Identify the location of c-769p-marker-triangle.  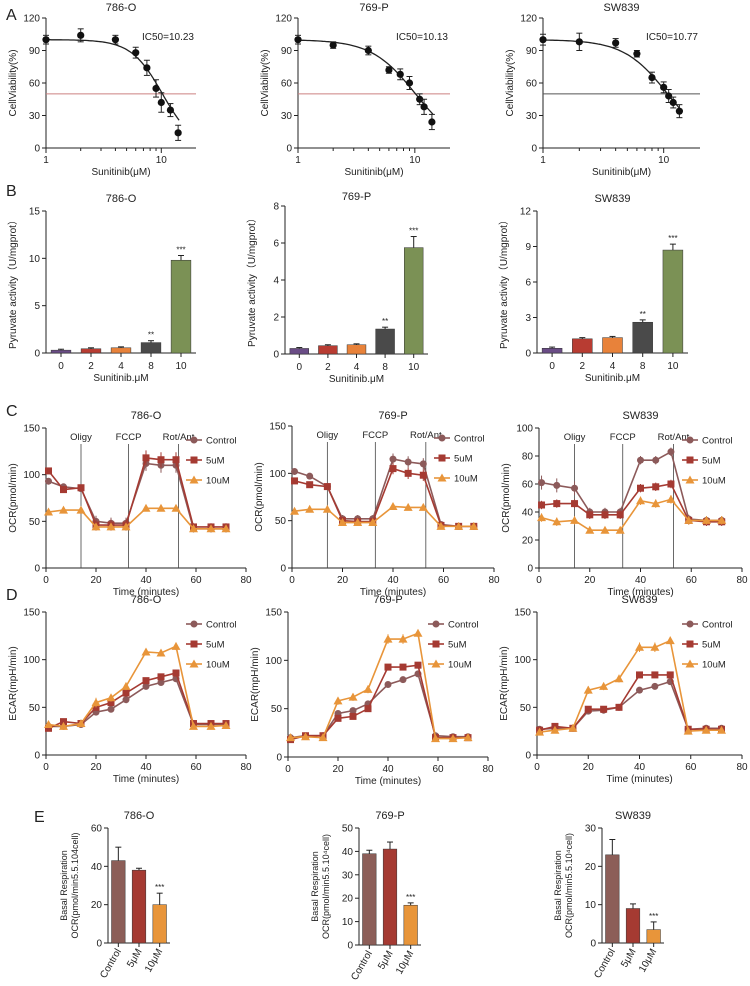
(342, 522).